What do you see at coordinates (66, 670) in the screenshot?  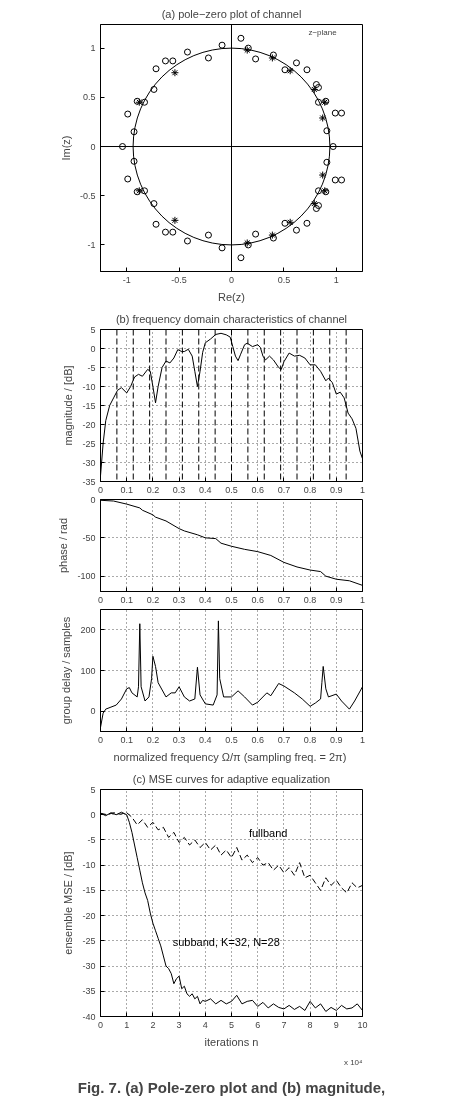 I see `y-axis-title: group delay / samples` at bounding box center [66, 670].